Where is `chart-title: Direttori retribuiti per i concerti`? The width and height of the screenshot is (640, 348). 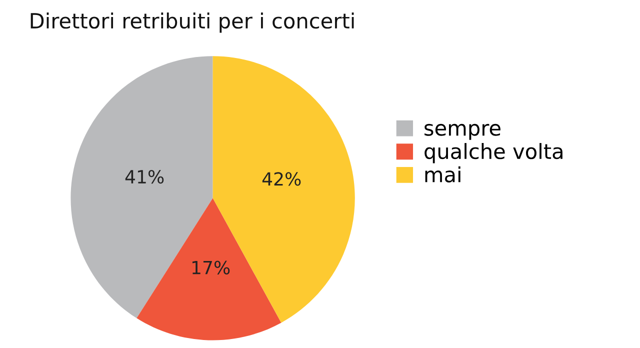
chart-title: Direttori retribuiti per i concerti is located at coordinates (192, 22).